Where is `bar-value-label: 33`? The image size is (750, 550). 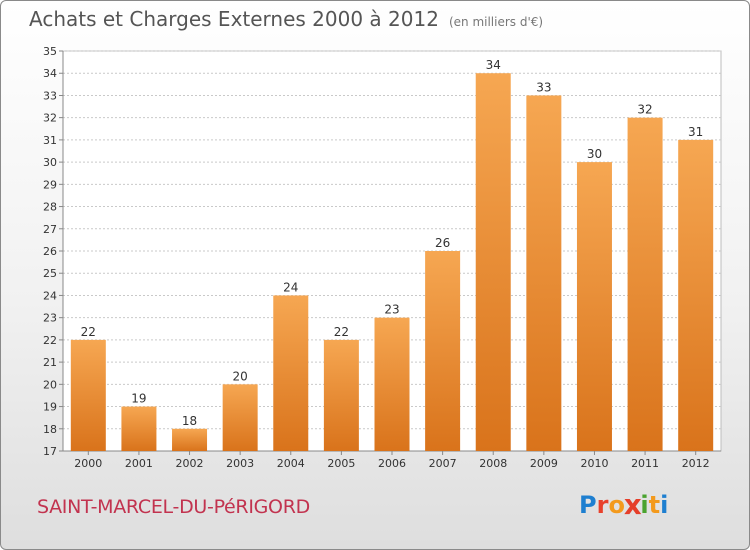 bar-value-label: 33 is located at coordinates (543, 87).